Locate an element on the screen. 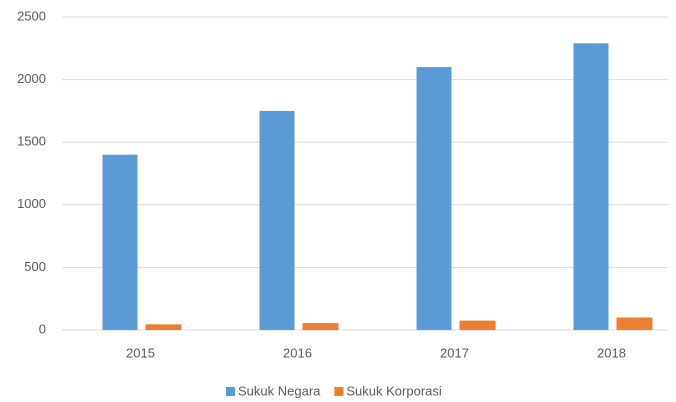  x-tick-label: 2015 is located at coordinates (140, 352).